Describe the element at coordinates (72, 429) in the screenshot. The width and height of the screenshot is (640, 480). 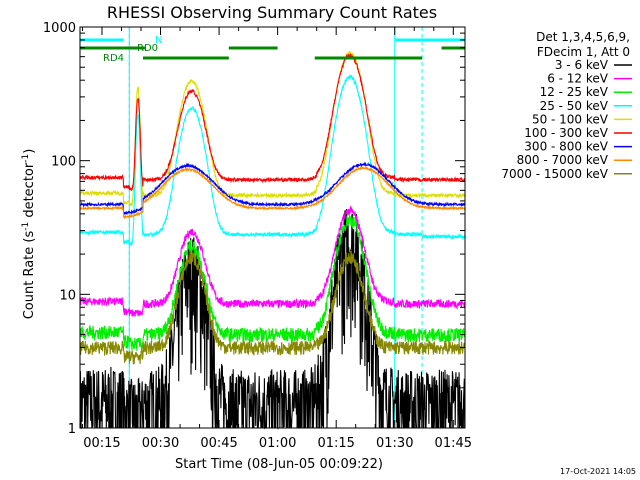
I see `y-tick-label: 1` at that location.